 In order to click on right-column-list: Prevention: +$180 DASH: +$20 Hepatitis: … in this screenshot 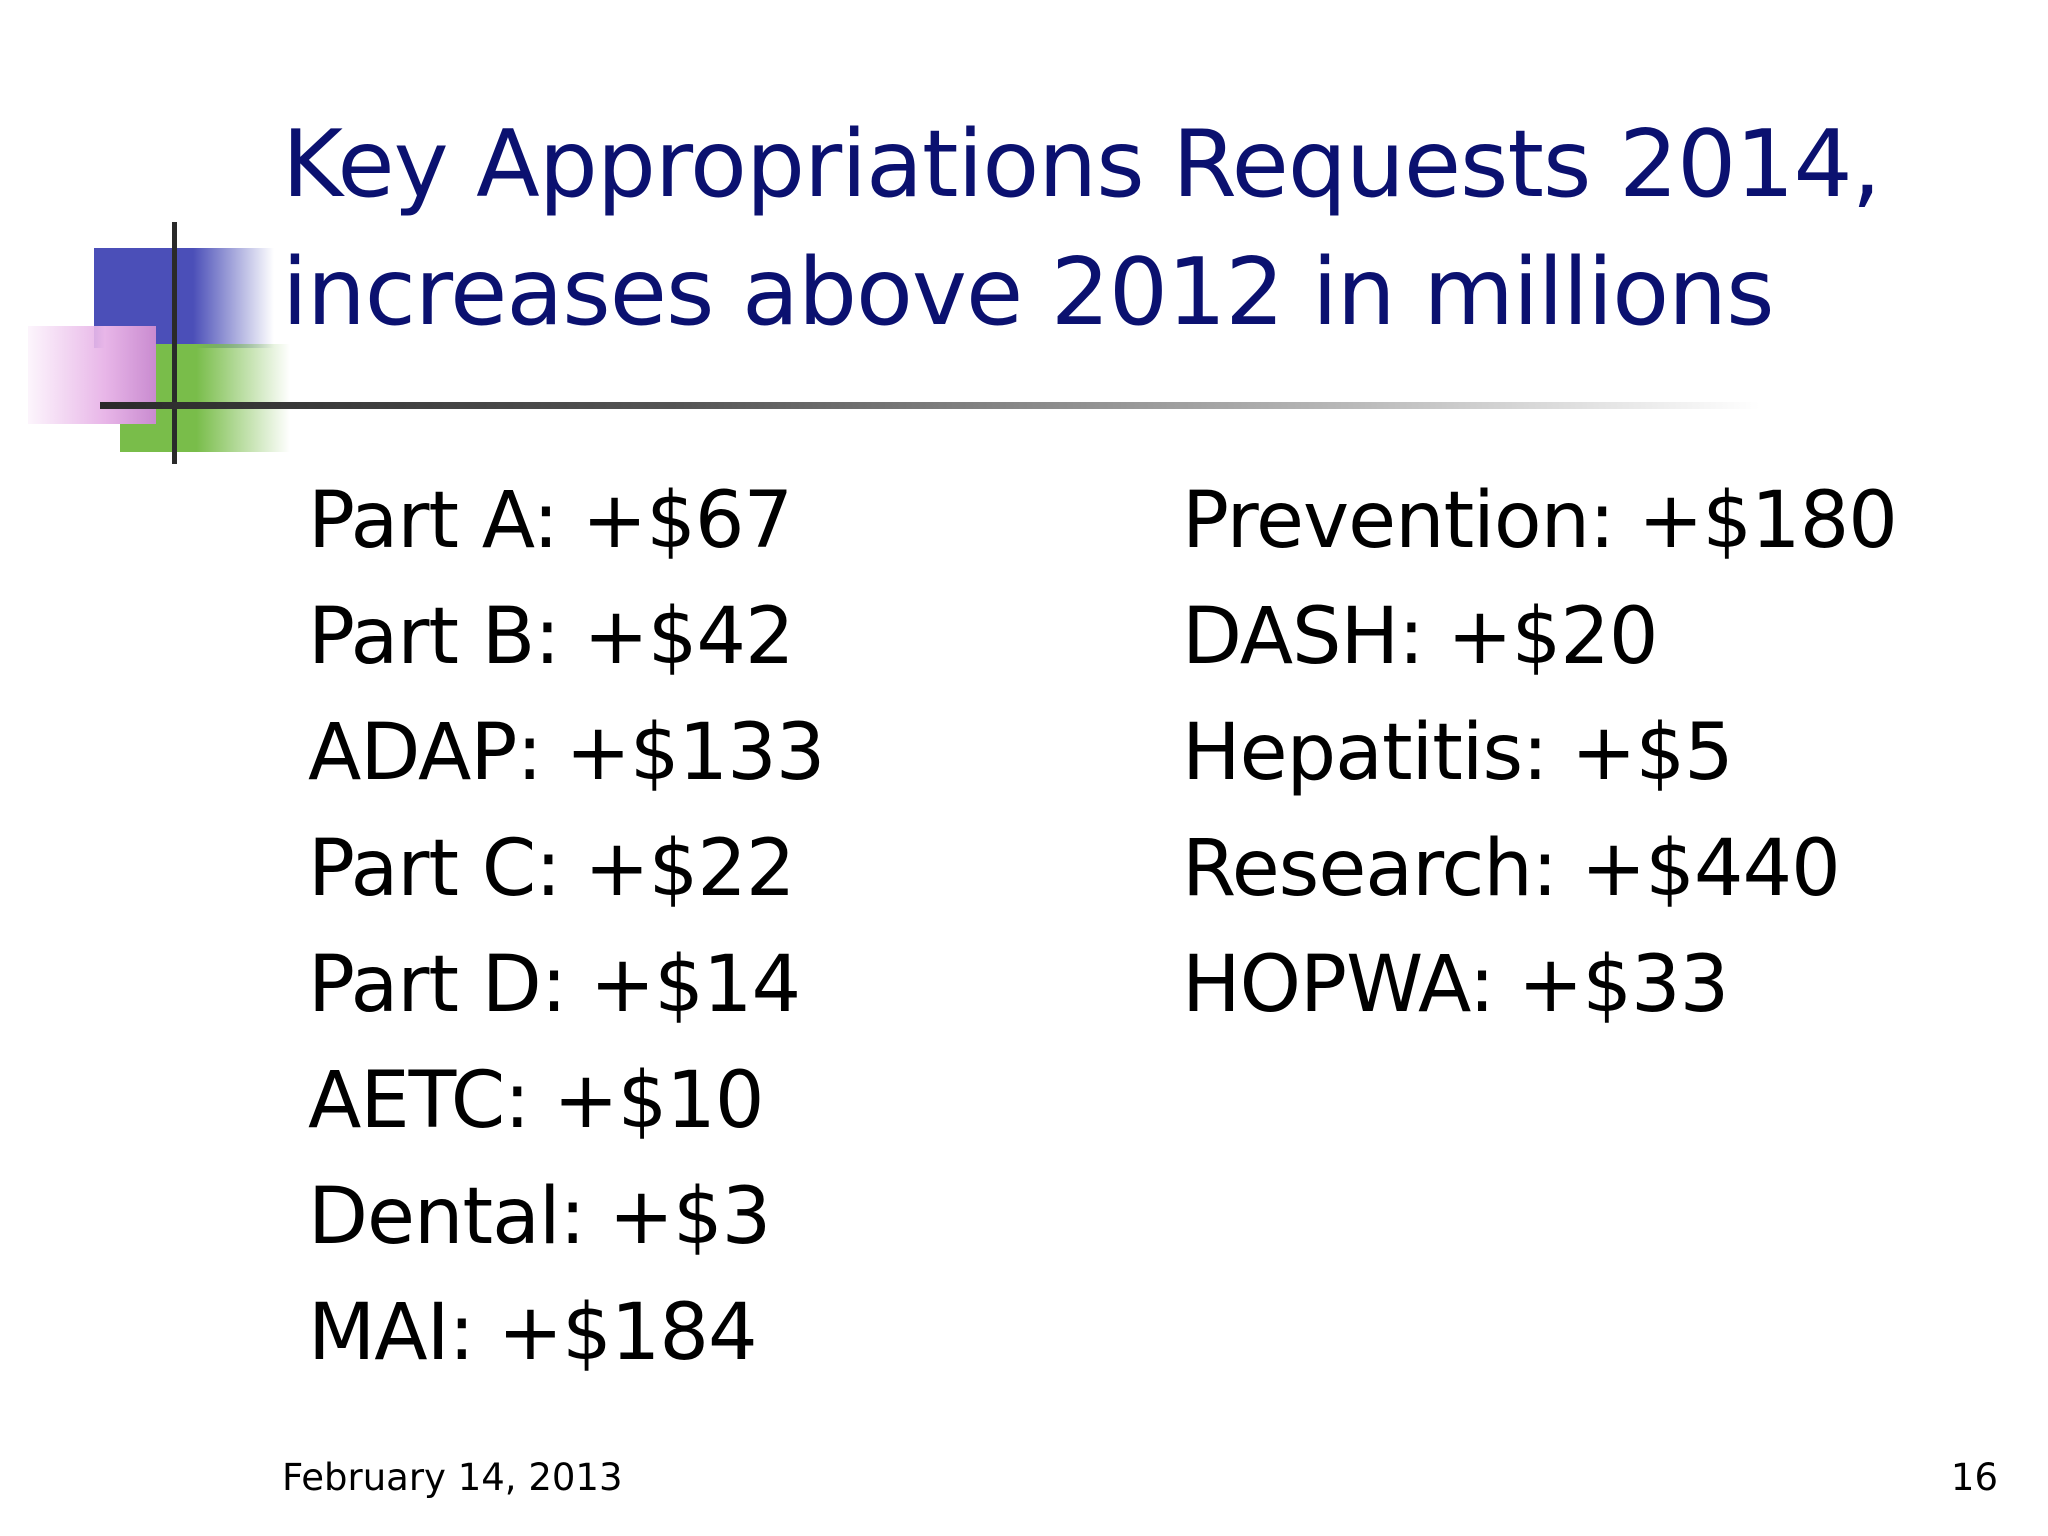, I will do `click(1540, 753)`.